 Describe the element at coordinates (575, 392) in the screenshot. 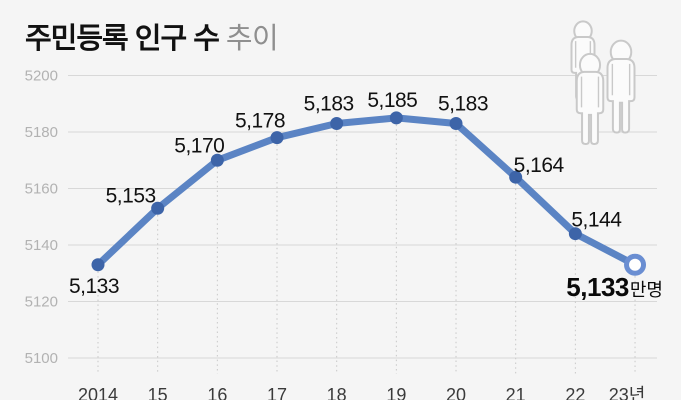

I see `x-tick-label: 22` at that location.